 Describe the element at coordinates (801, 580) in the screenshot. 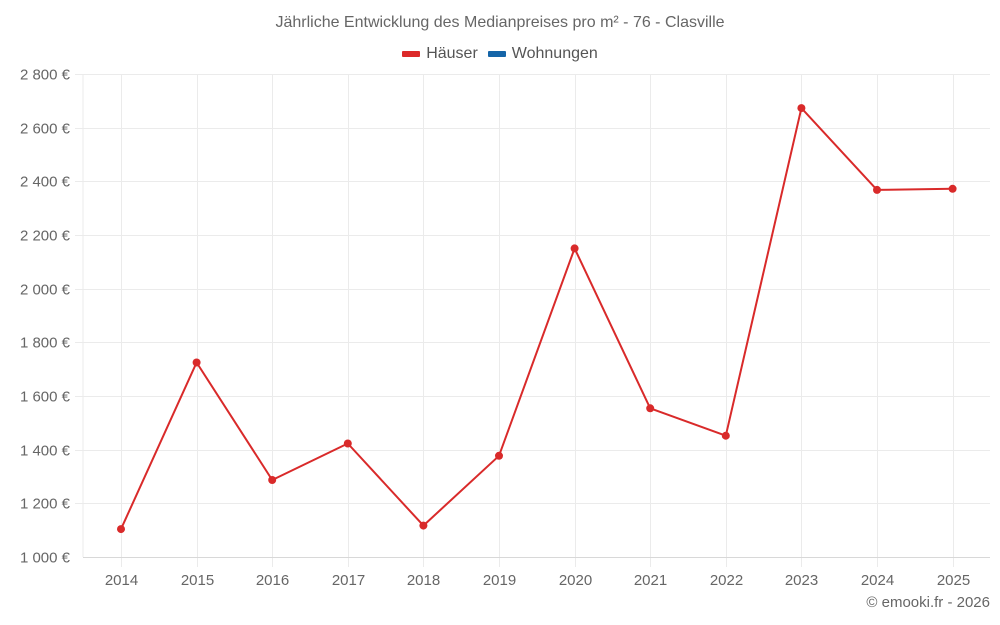

I see `x-tick-label: 2023` at that location.